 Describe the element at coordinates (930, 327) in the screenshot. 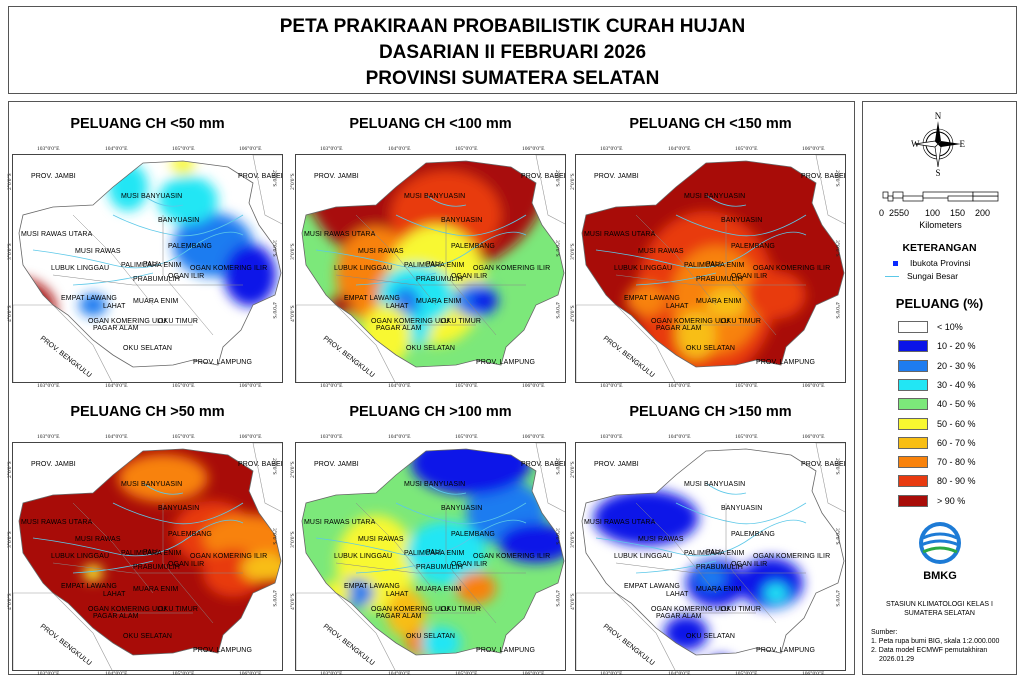

I see `legend-class-row: < 10%` at that location.